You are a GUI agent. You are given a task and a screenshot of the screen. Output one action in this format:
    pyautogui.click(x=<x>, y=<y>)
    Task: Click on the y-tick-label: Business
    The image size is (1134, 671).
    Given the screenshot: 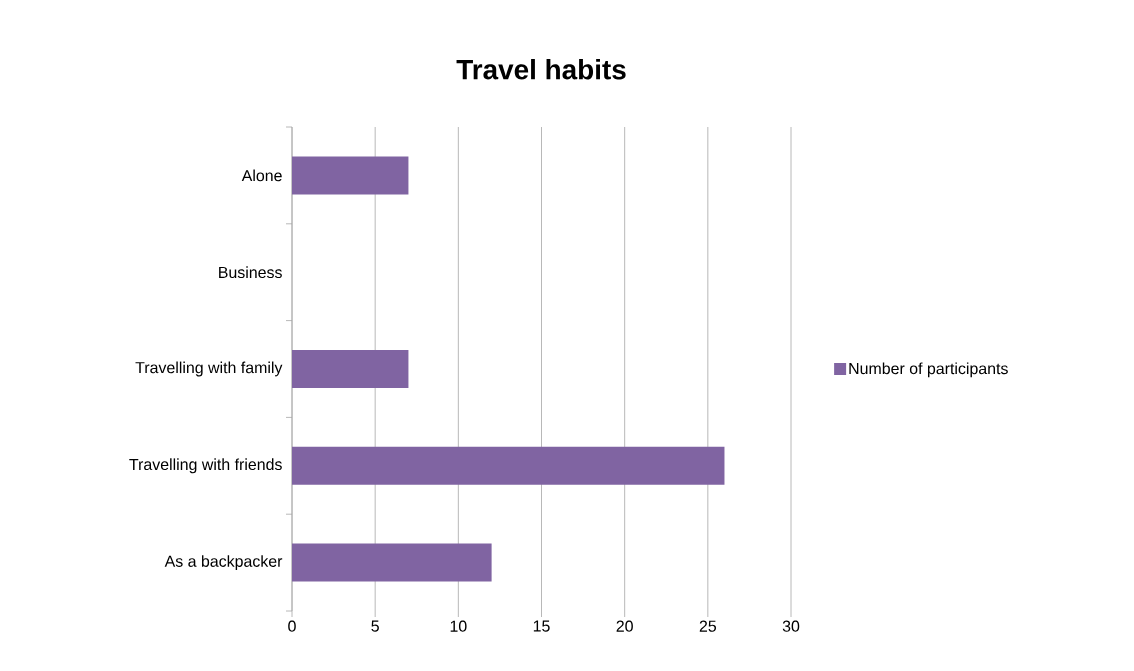 What is the action you would take?
    pyautogui.click(x=250, y=272)
    